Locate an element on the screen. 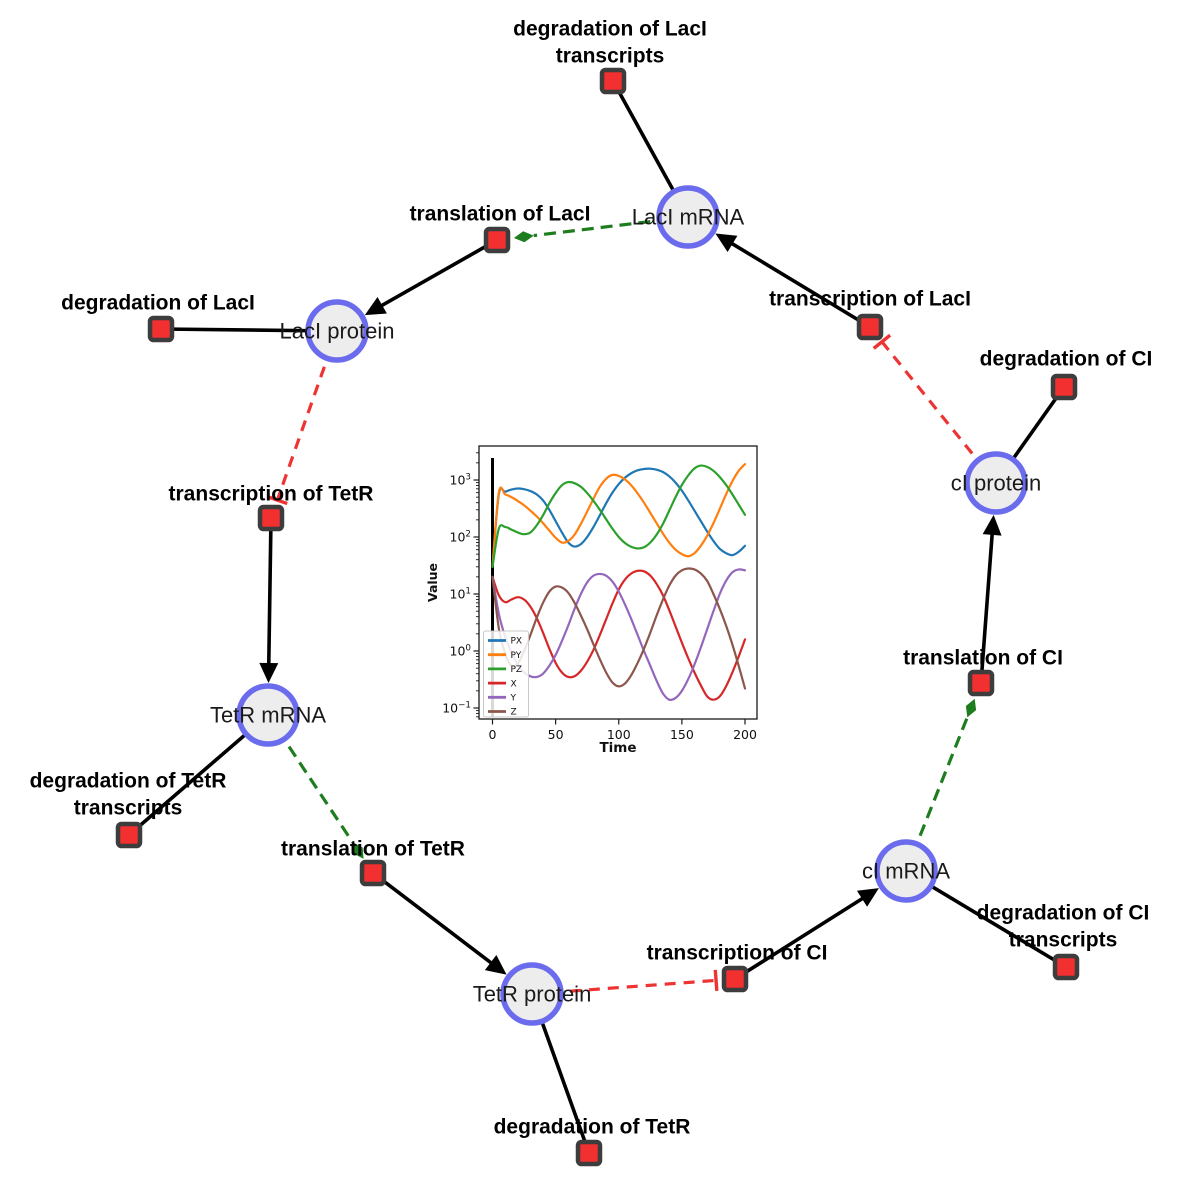 The height and width of the screenshot is (1200, 1189). x-tick-label: 0 is located at coordinates (493, 734).